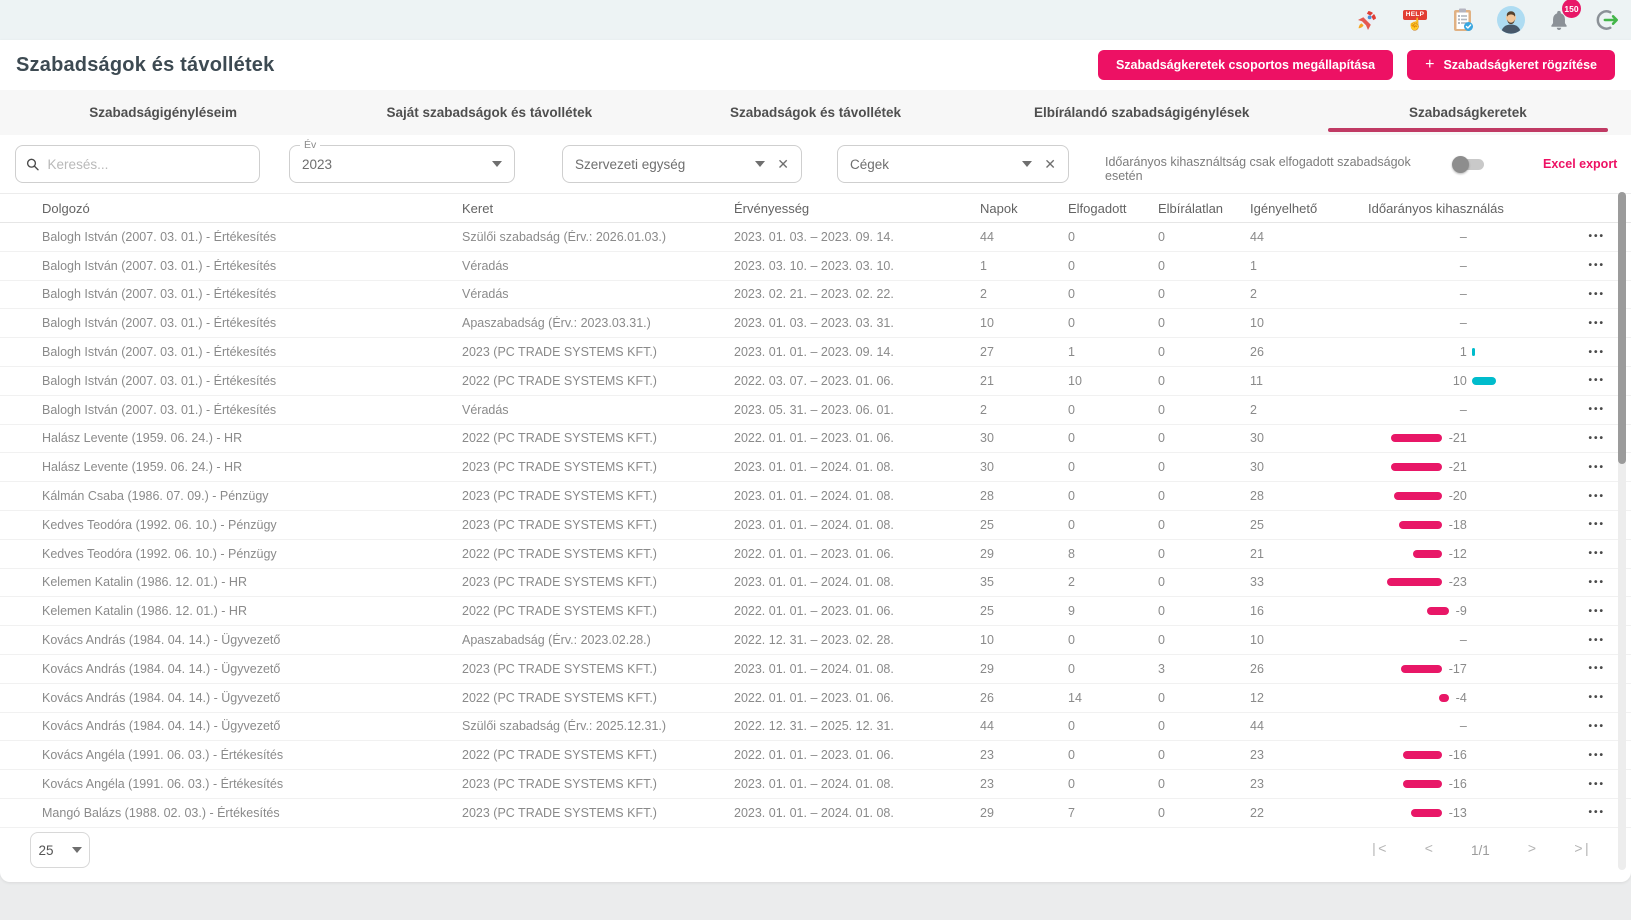 This screenshot has width=1631, height=920. I want to click on org-unit-select: Szervezeti egység ✕, so click(682, 164).